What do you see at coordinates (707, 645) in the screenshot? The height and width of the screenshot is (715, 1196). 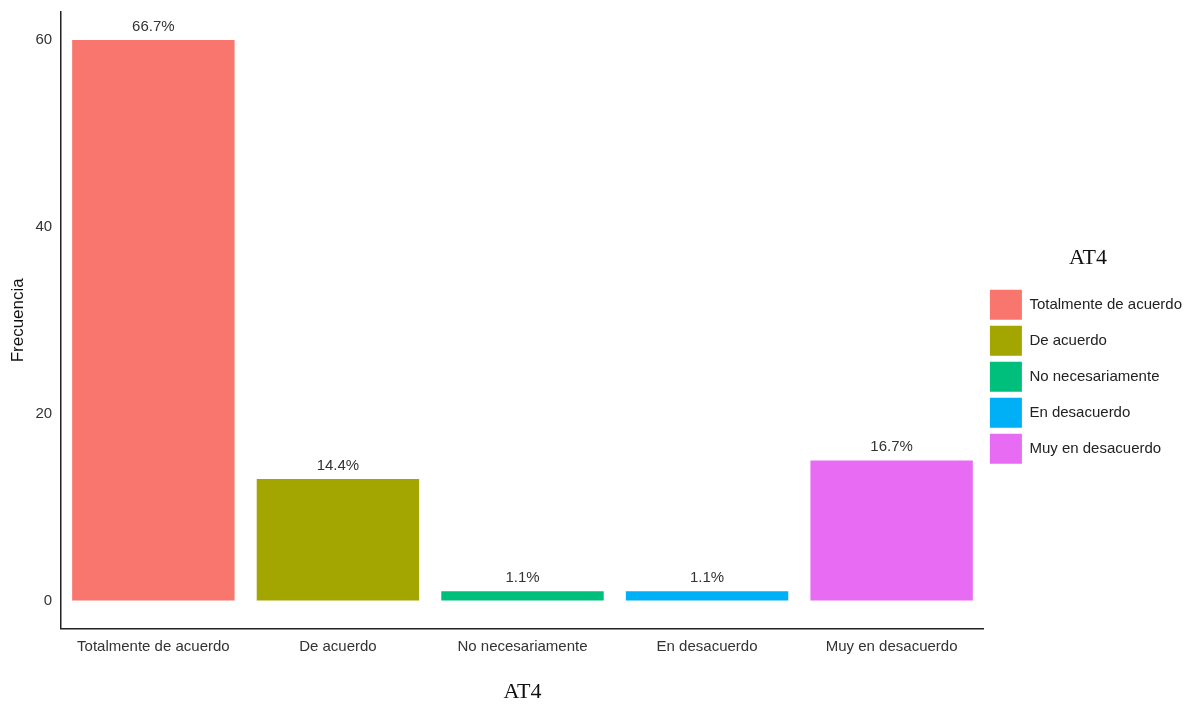 I see `x-tick-label: En desacuerdo` at bounding box center [707, 645].